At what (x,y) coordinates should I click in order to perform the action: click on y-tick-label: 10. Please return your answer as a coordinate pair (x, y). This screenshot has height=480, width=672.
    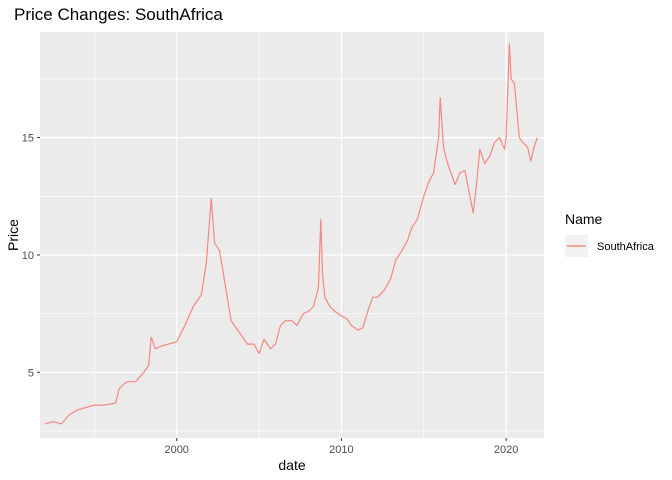
    Looking at the image, I should click on (28, 256).